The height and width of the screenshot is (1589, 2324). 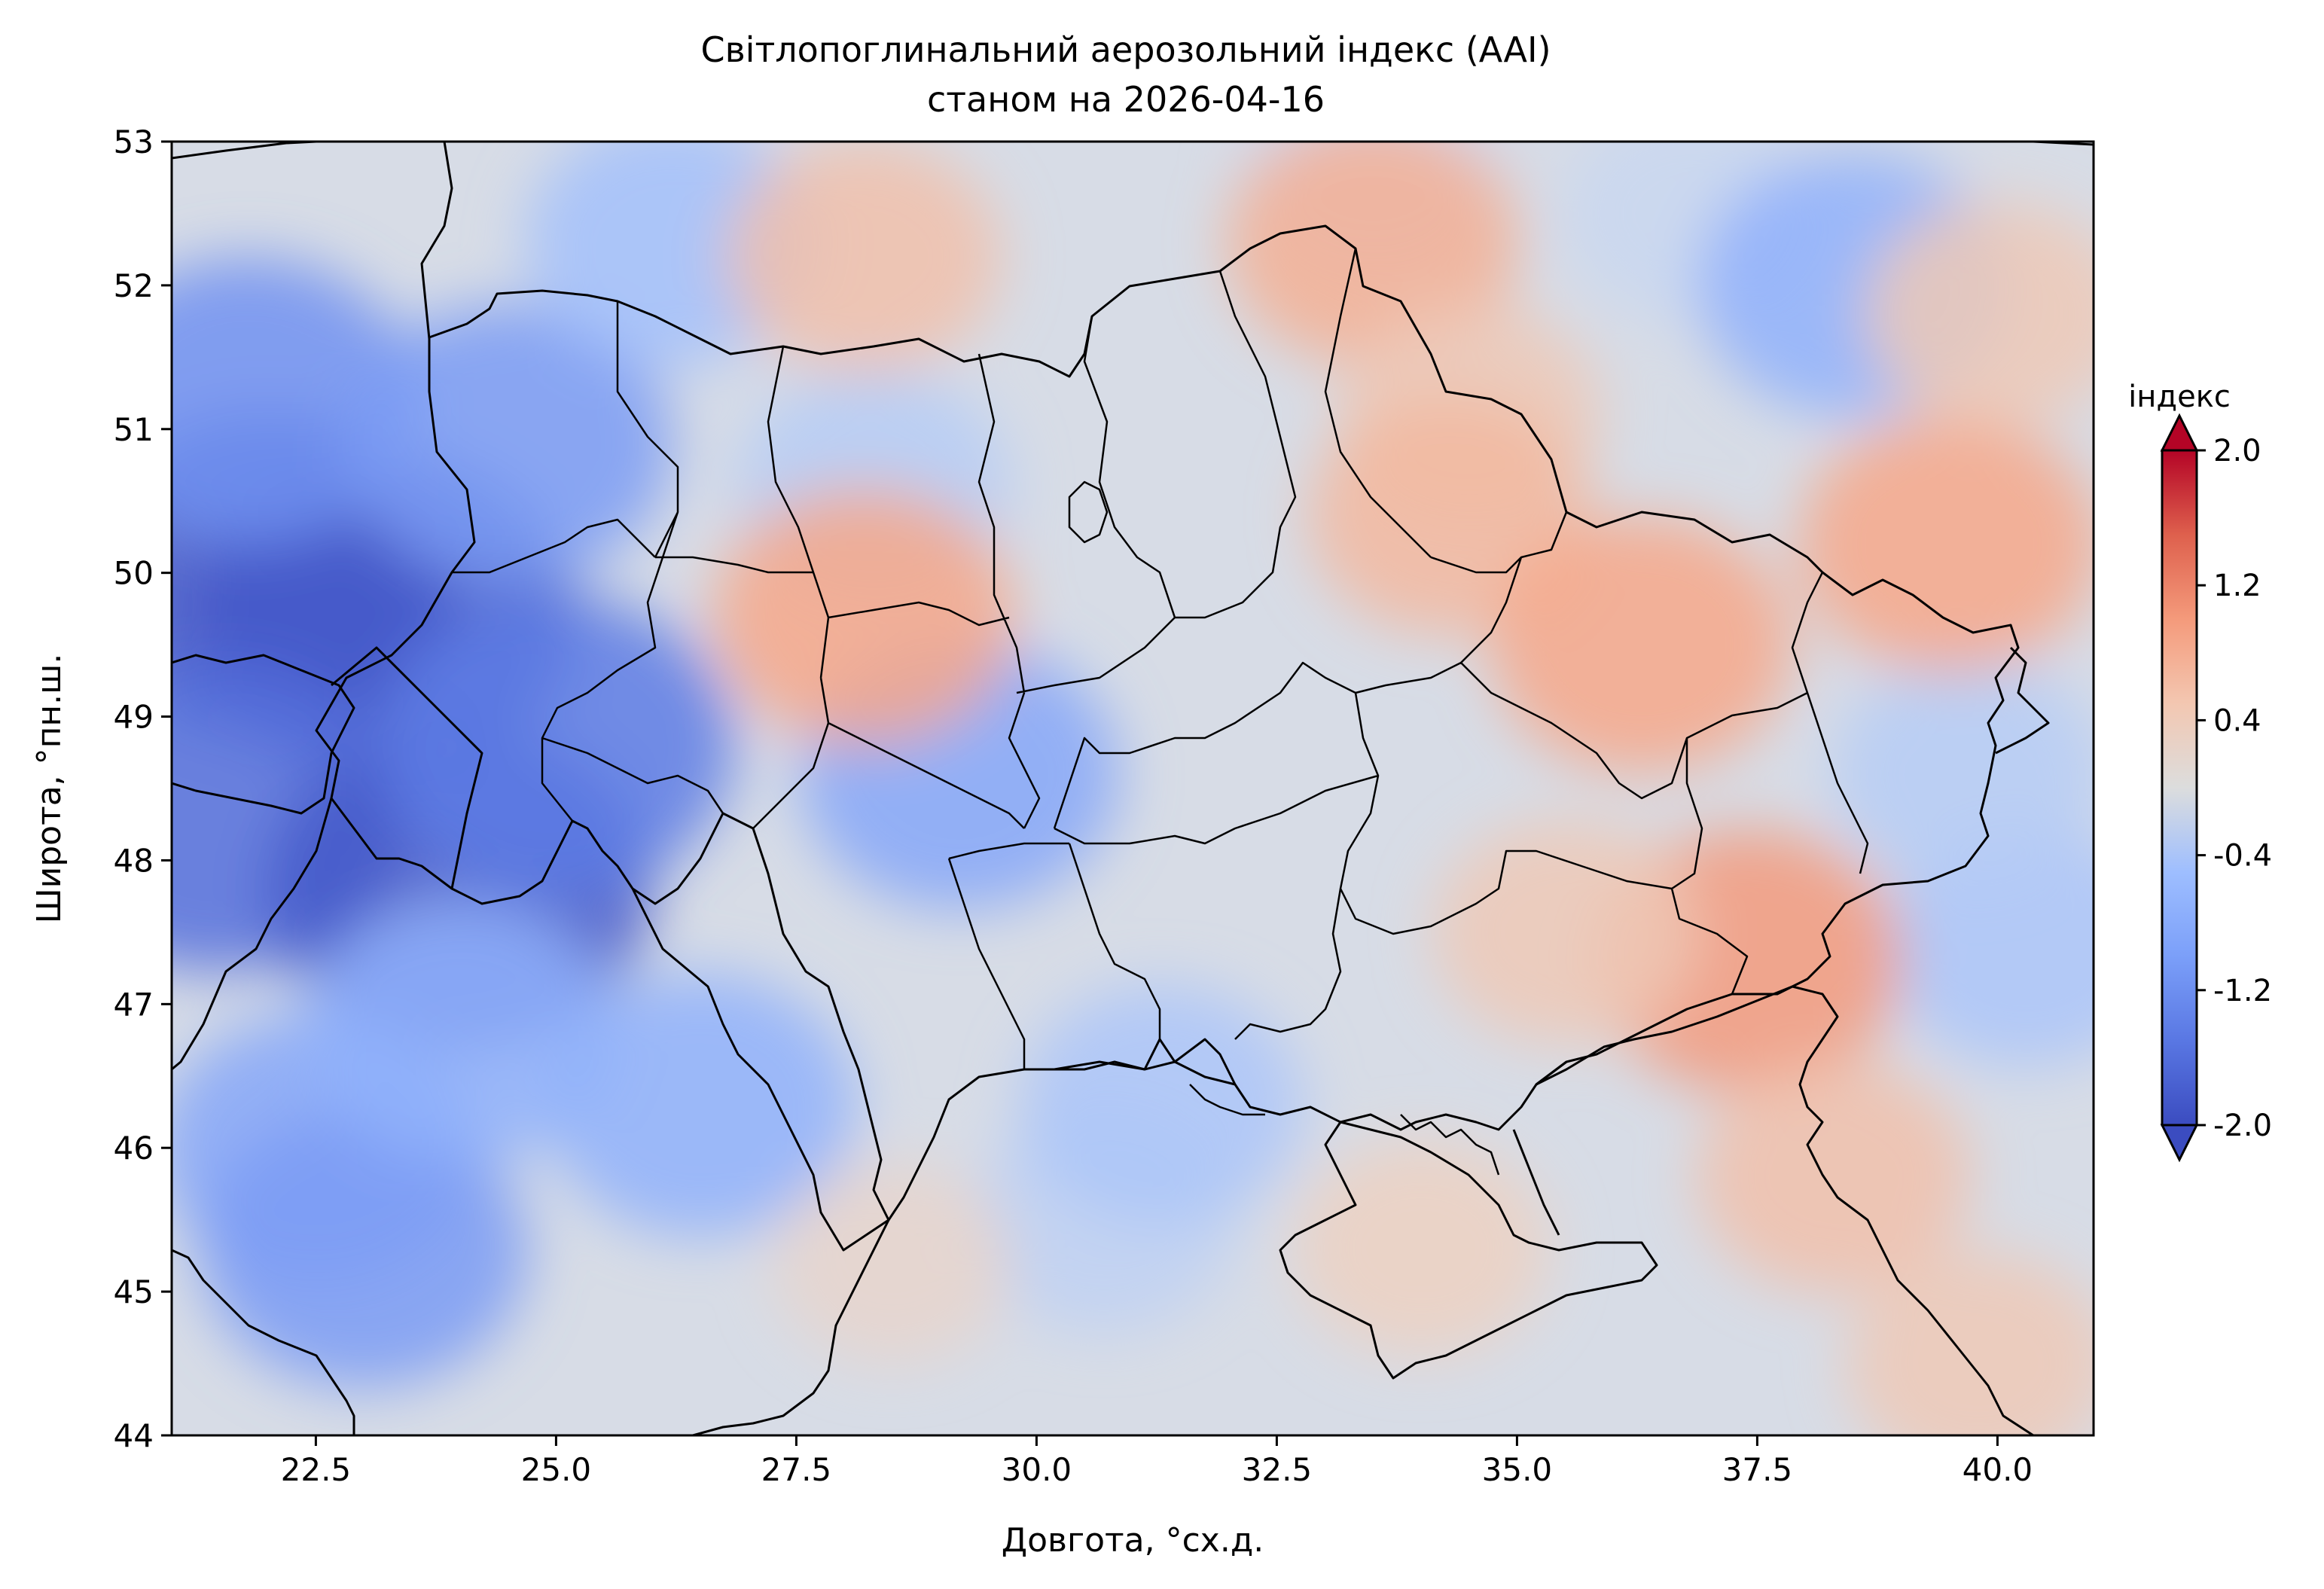 I want to click on y-tick-label: 45, so click(x=134, y=1291).